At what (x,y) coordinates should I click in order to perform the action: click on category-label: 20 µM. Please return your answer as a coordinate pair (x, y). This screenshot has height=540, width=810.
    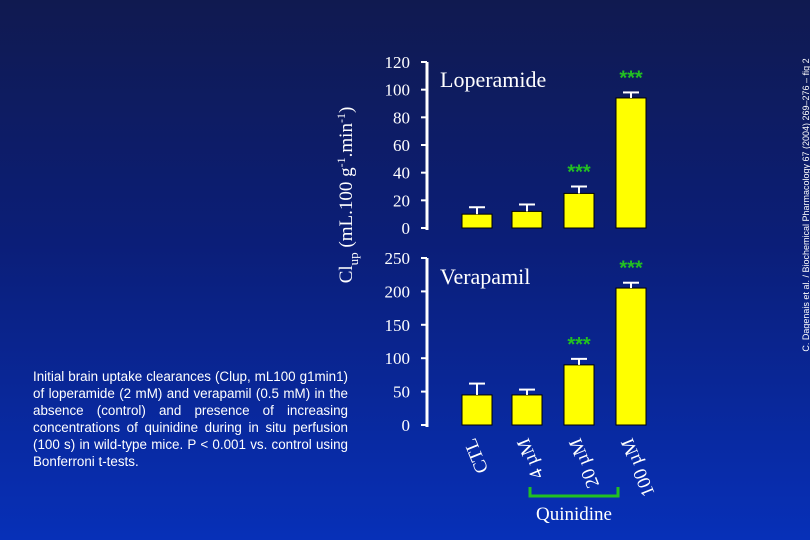
    Looking at the image, I should click on (584, 463).